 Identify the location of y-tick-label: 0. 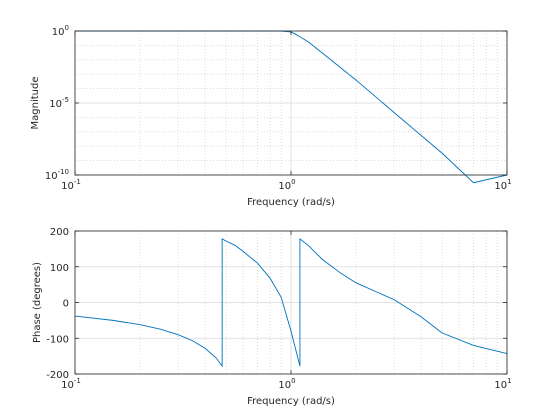
(66, 304).